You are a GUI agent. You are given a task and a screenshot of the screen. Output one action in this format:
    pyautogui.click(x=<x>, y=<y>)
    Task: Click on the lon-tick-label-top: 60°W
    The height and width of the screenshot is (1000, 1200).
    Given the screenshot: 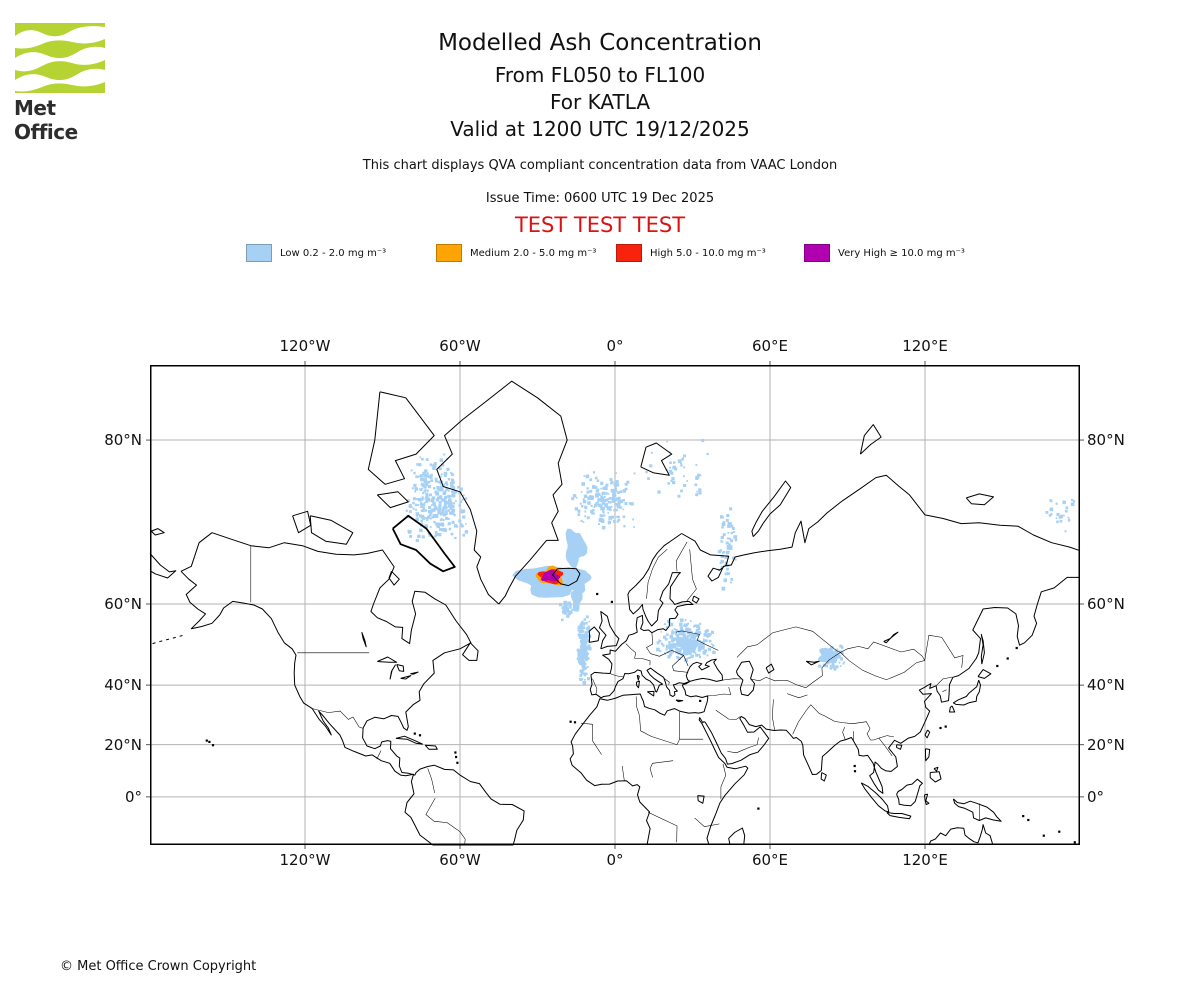 What is the action you would take?
    pyautogui.click(x=460, y=346)
    